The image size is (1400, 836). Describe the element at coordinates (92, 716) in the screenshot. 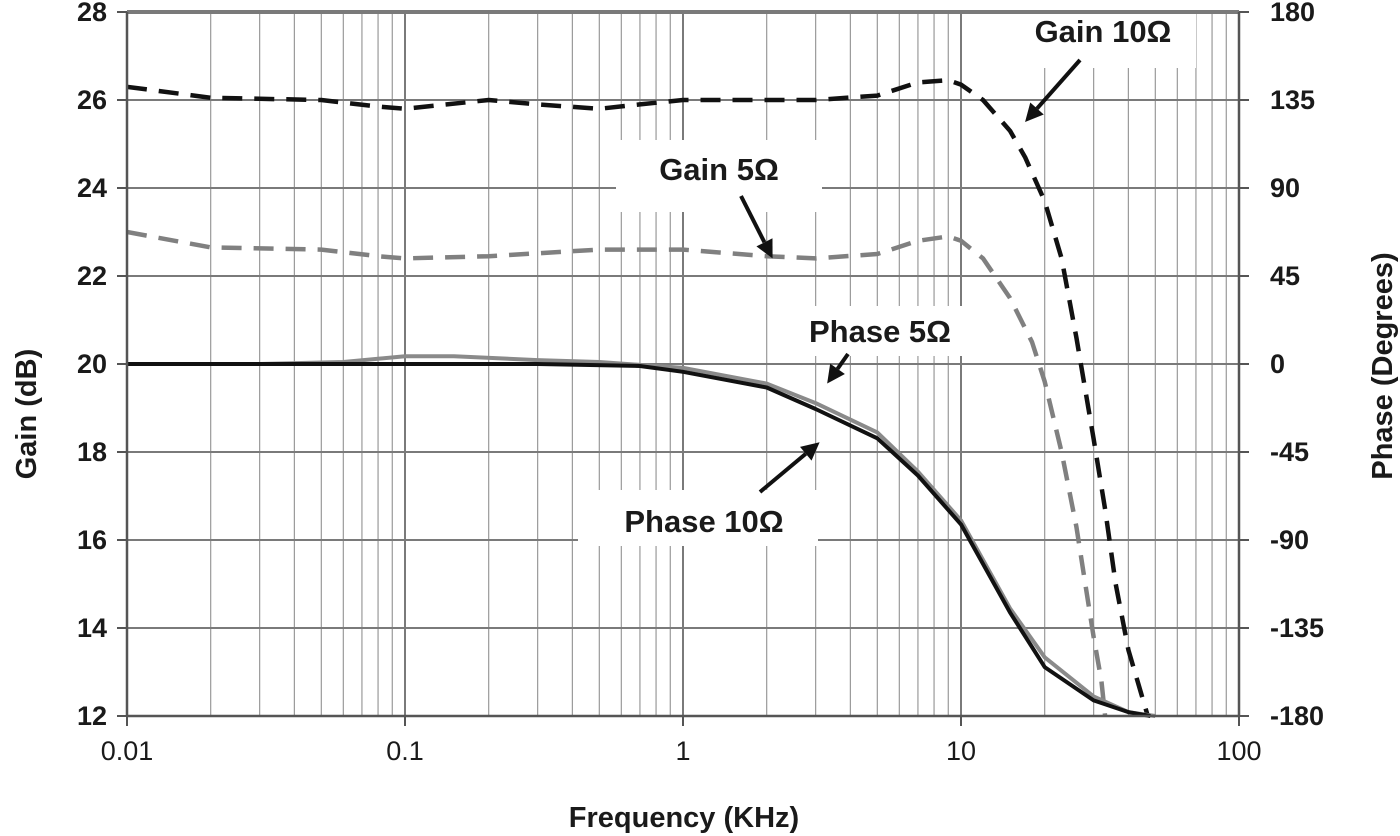

I see `left-tick-label: 12` at that location.